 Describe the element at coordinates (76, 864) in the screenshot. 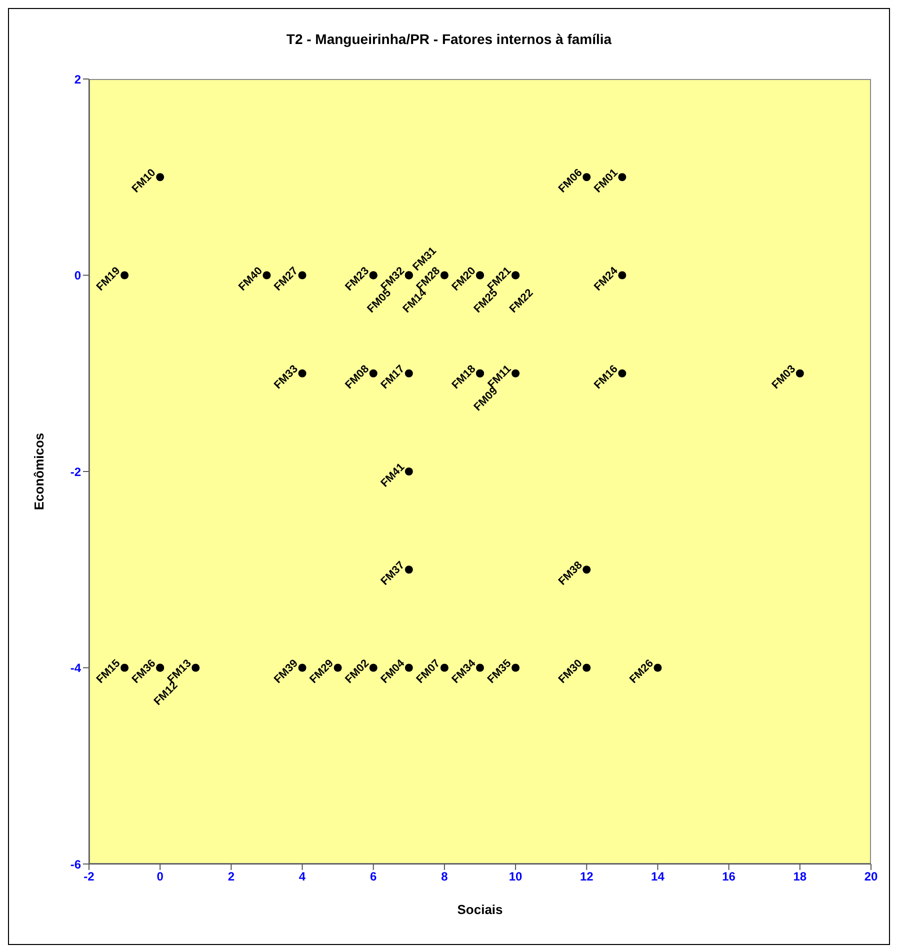

I see `y-tick-label: -6` at that location.